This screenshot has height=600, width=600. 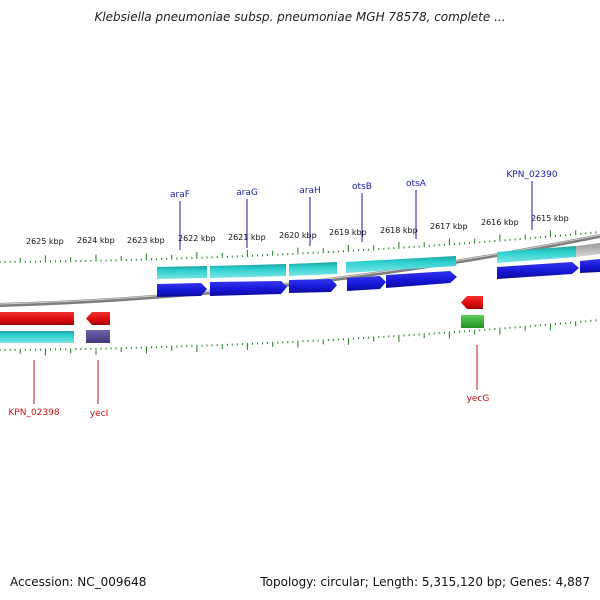 I want to click on gene-label-otsB: otsB, so click(x=362, y=187).